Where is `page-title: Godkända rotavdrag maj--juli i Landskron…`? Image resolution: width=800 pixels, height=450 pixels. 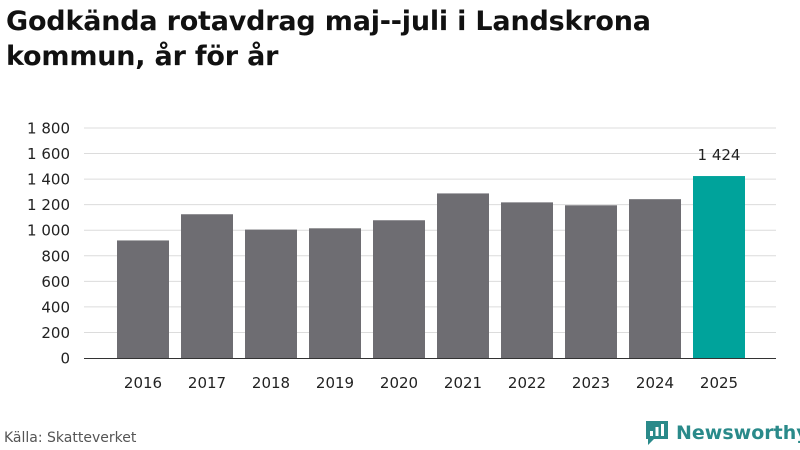
page-title: Godkända rotavdrag maj--juli i Landskron… is located at coordinates (328, 39).